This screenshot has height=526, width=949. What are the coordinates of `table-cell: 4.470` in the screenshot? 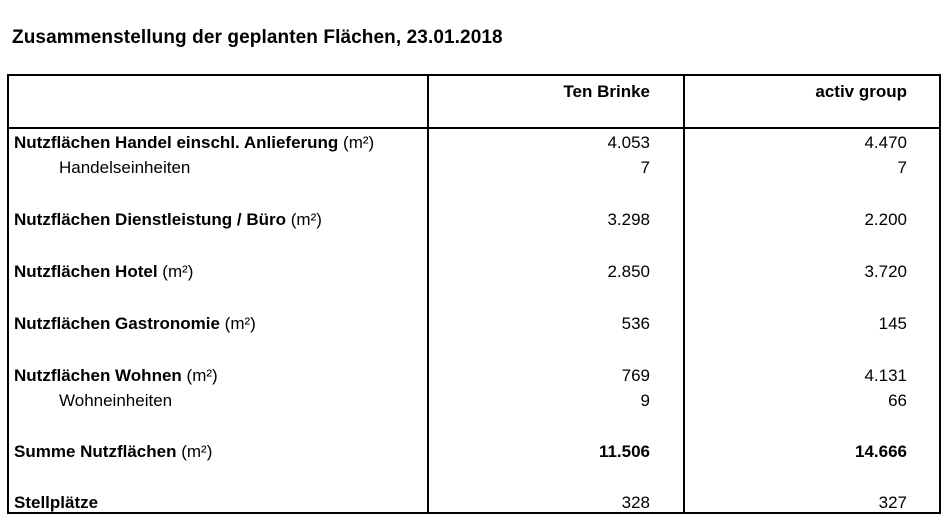 It's located at (885, 142).